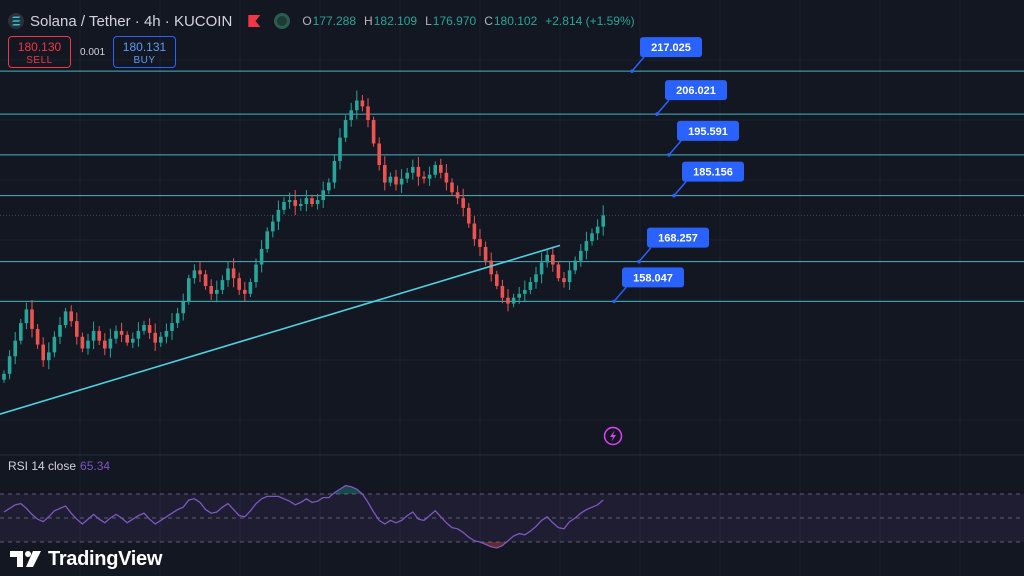  What do you see at coordinates (39, 52) in the screenshot?
I see `sell-button: 180.130 SELL` at bounding box center [39, 52].